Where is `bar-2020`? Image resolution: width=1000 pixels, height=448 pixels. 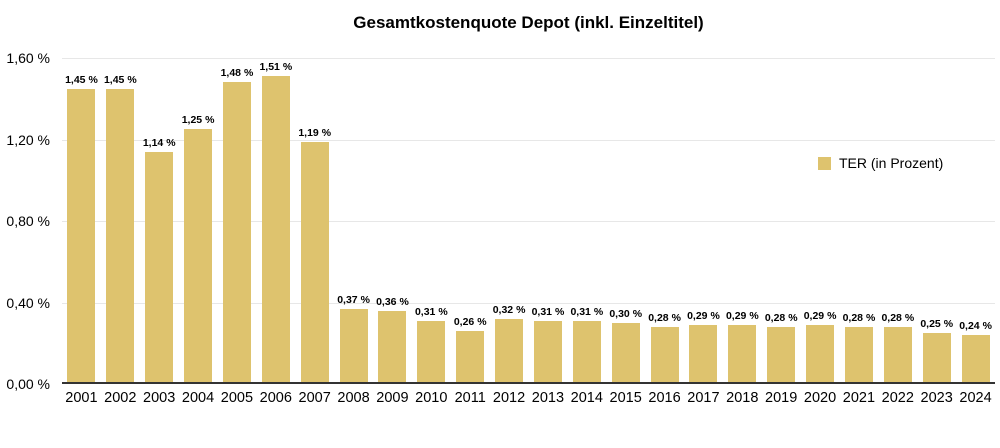 bar-2020 is located at coordinates (820, 353).